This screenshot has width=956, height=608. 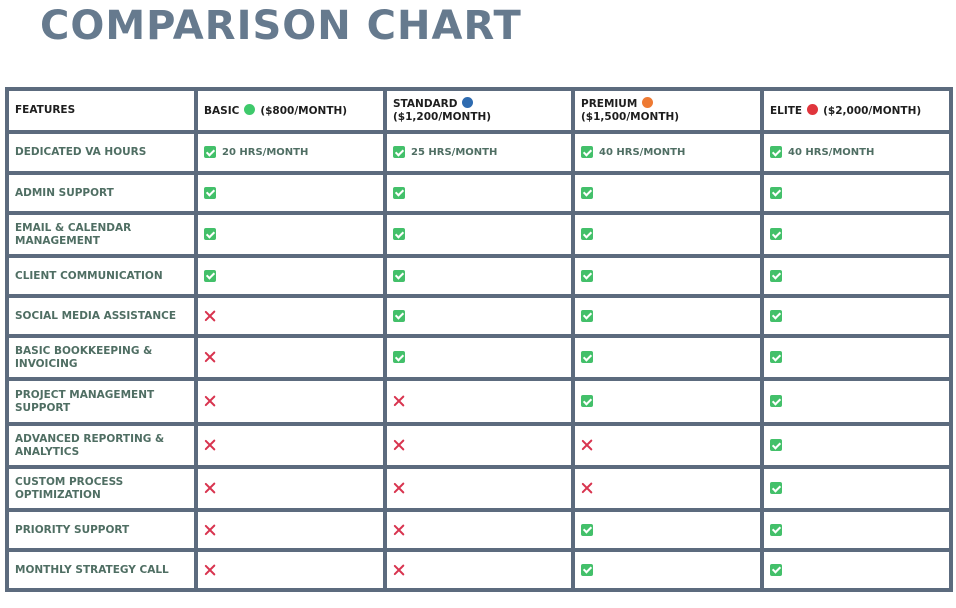 I want to click on feature-label: Custom Process Optimization, so click(x=101, y=488).